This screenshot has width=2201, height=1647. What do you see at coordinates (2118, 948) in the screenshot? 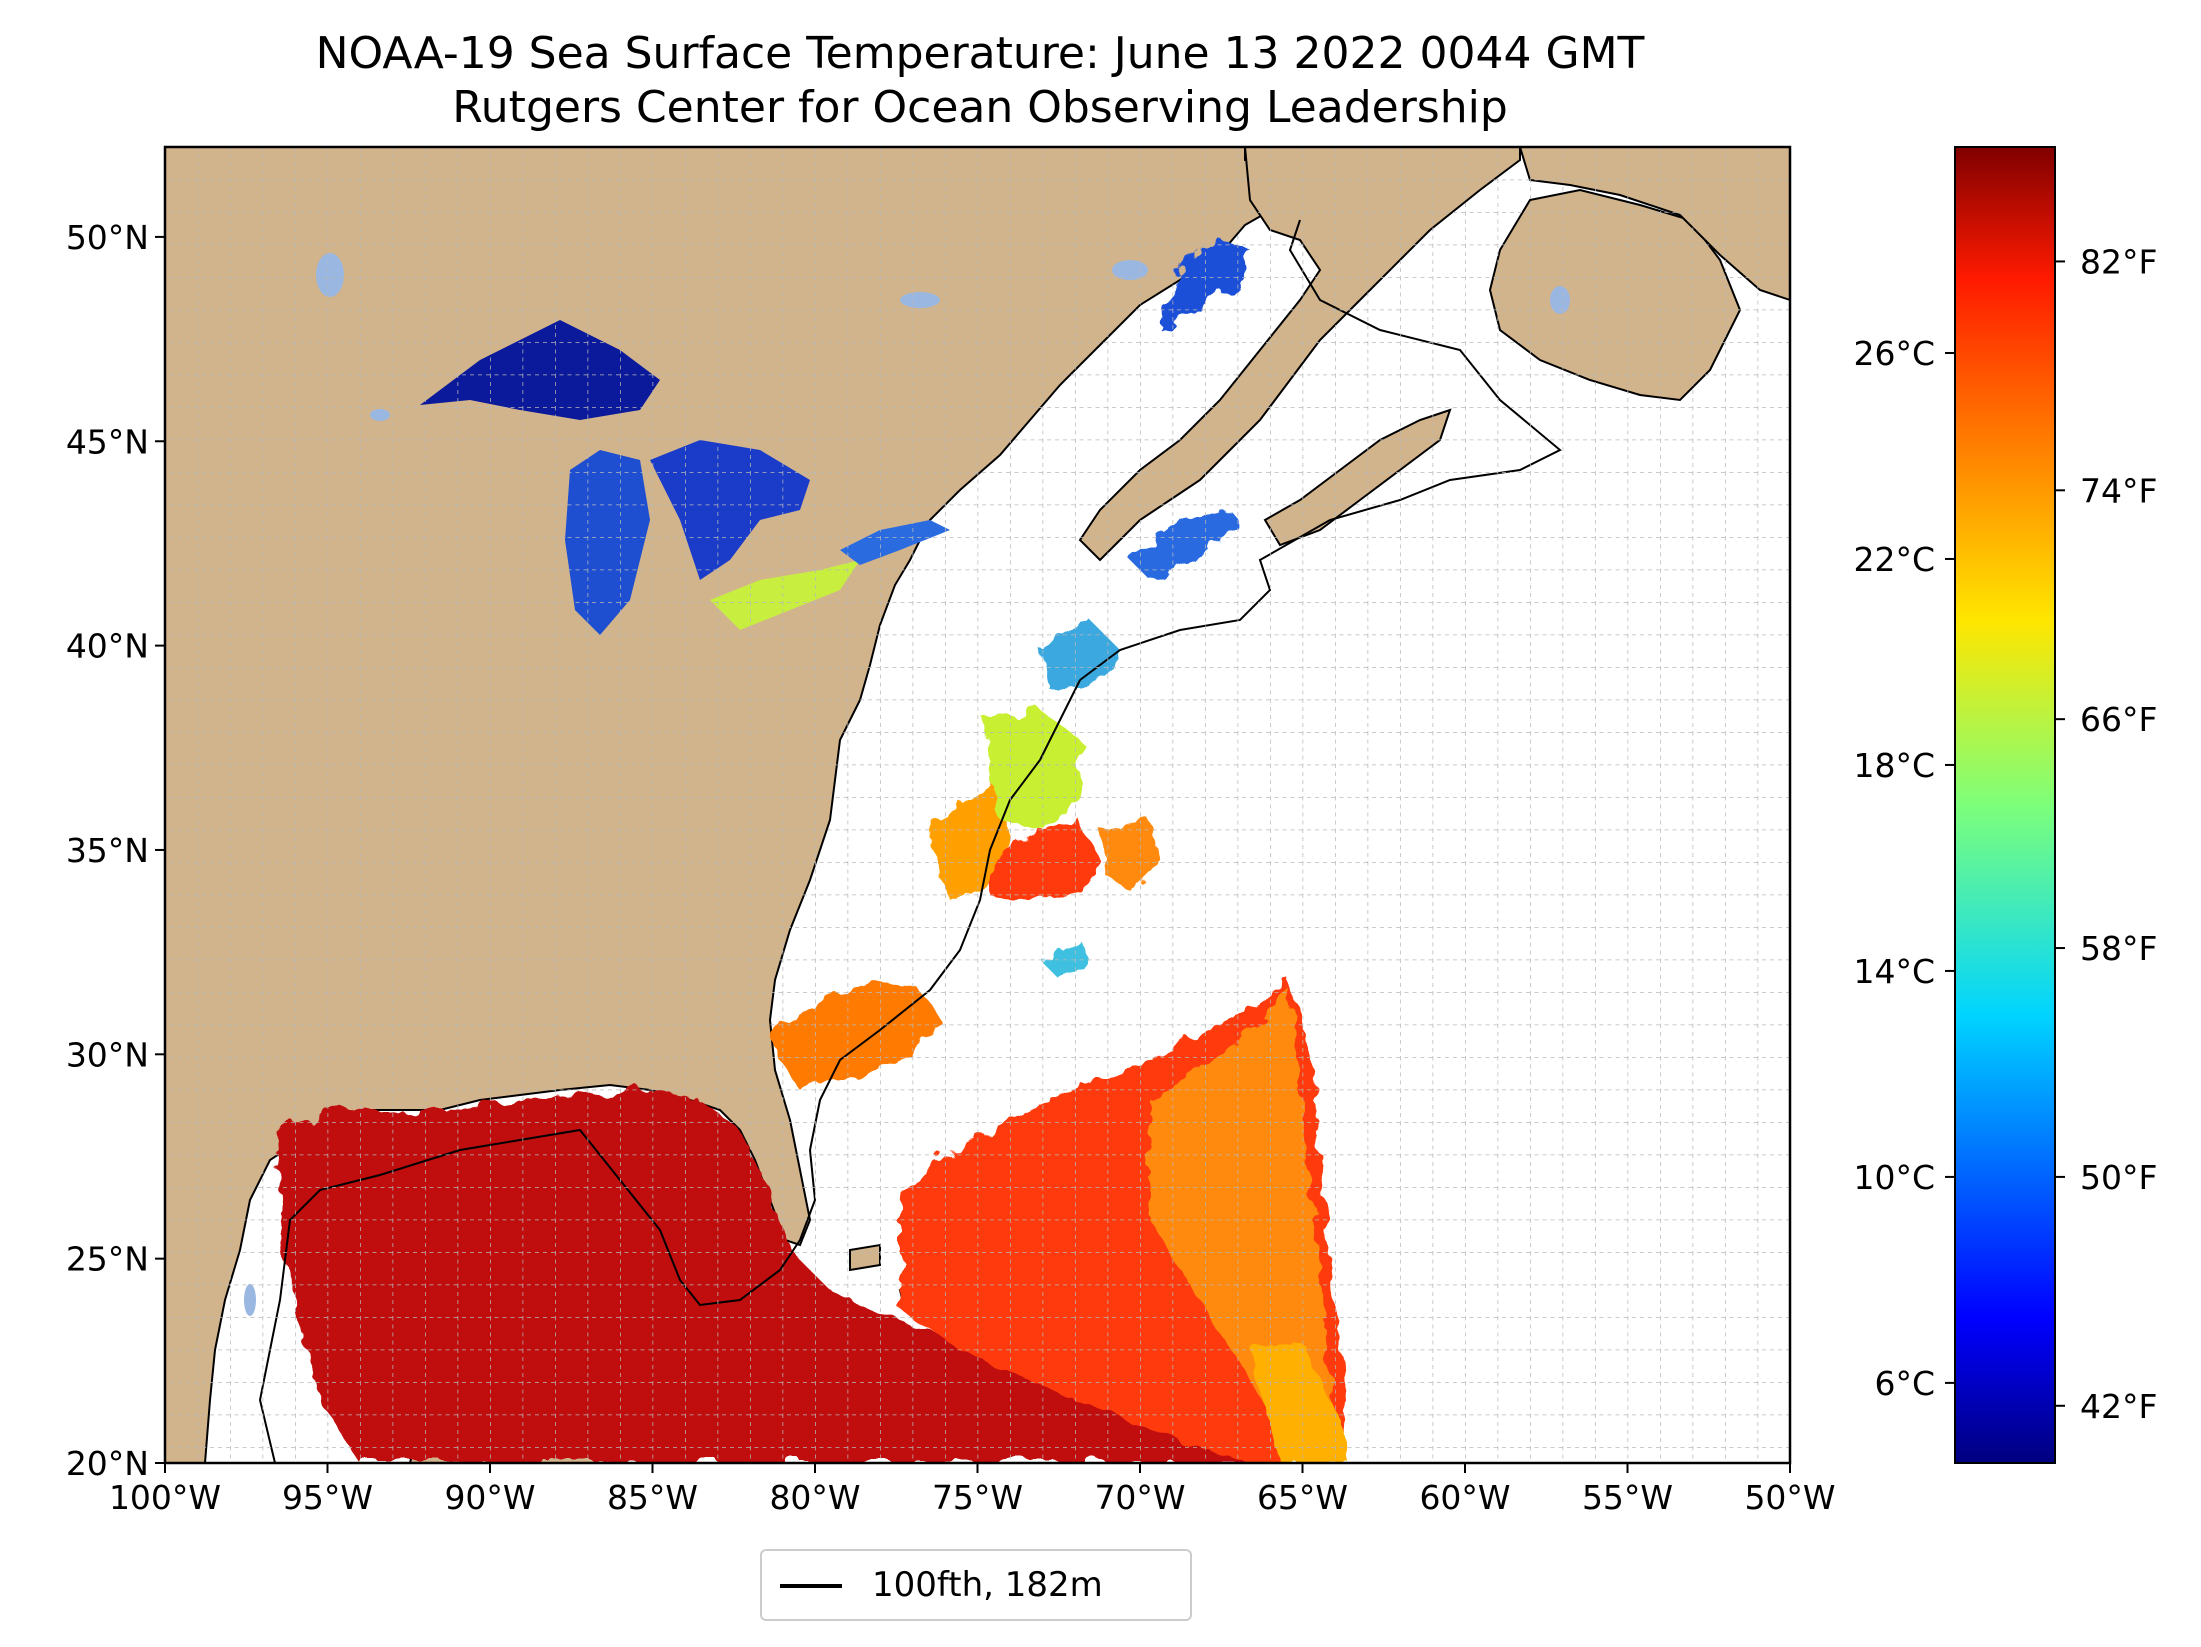
I see `fahrenheit-tick-label: 58°F` at bounding box center [2118, 948].